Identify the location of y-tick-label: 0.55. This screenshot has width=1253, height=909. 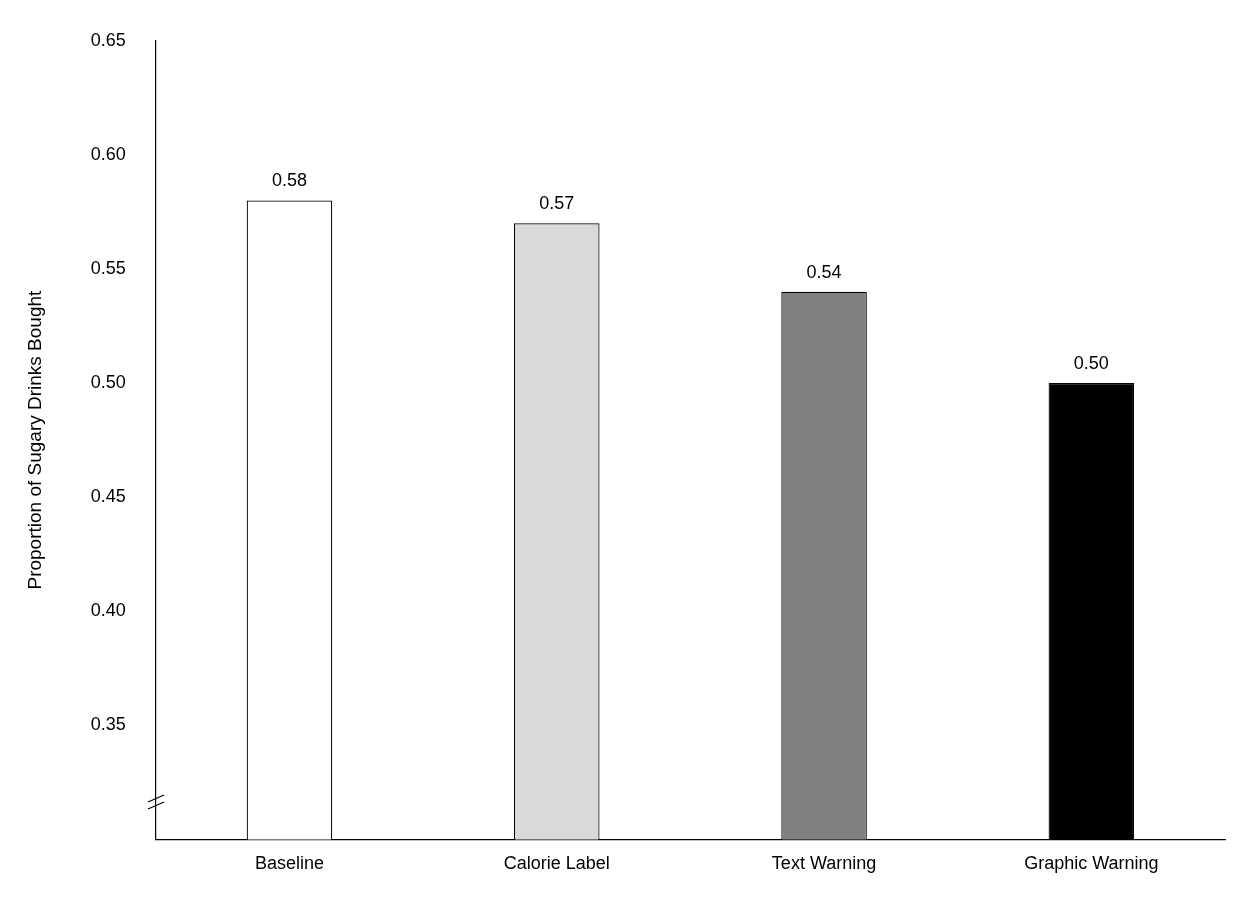
(108, 267).